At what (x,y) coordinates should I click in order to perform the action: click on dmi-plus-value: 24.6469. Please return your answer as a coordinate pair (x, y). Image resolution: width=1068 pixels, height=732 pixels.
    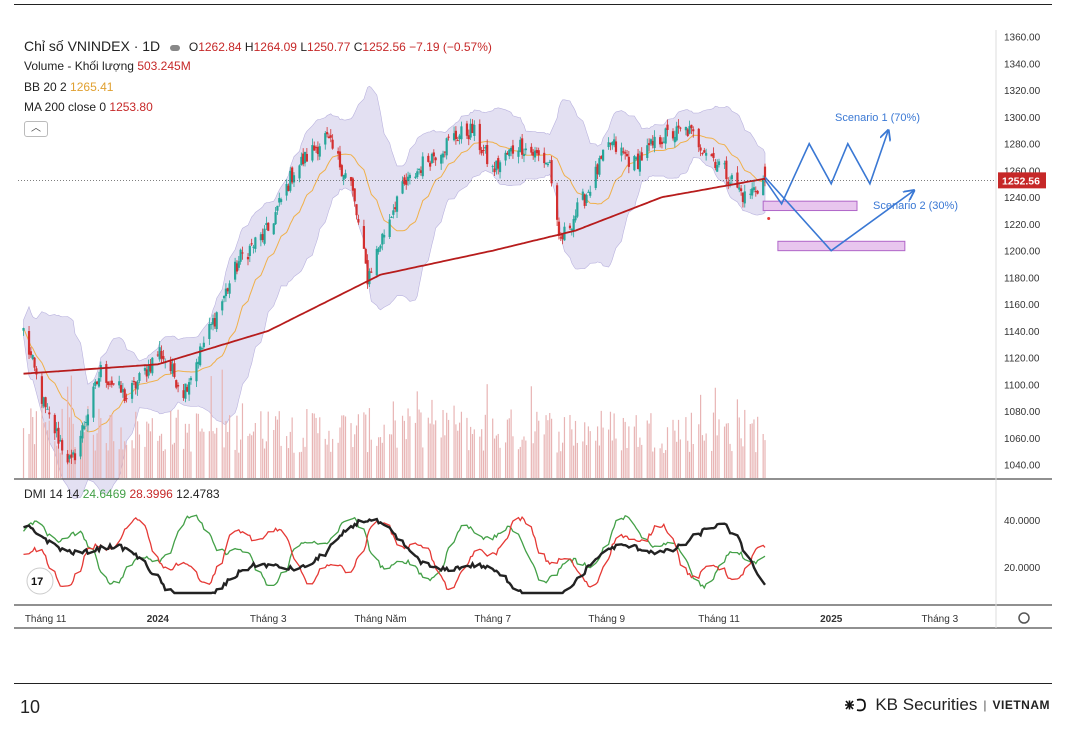
    Looking at the image, I should click on (104, 494).